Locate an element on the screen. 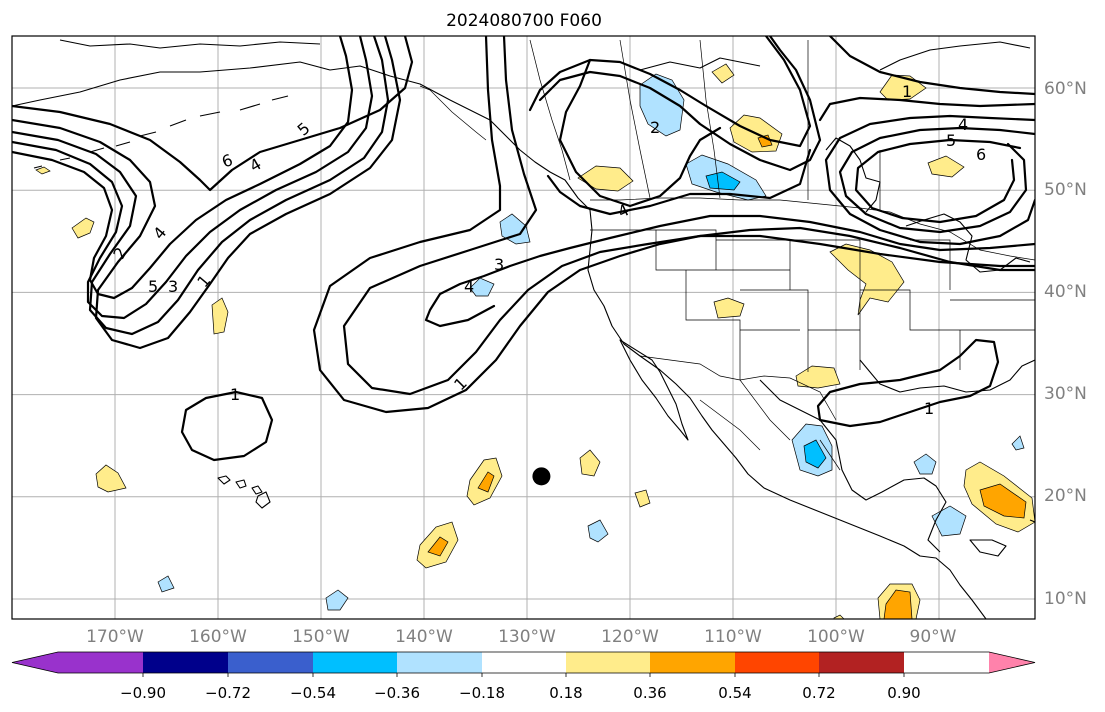  lat-label: 40°N is located at coordinates (1065, 292).